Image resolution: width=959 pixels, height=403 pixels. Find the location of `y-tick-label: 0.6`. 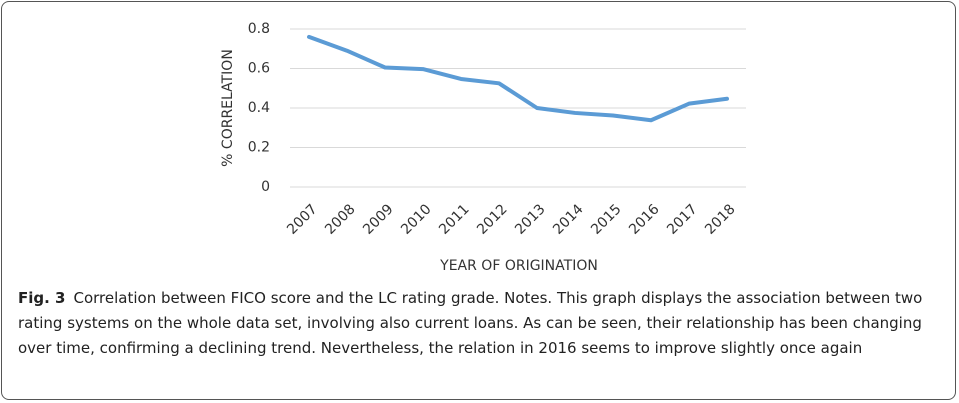

y-tick-label: 0.6 is located at coordinates (259, 69).